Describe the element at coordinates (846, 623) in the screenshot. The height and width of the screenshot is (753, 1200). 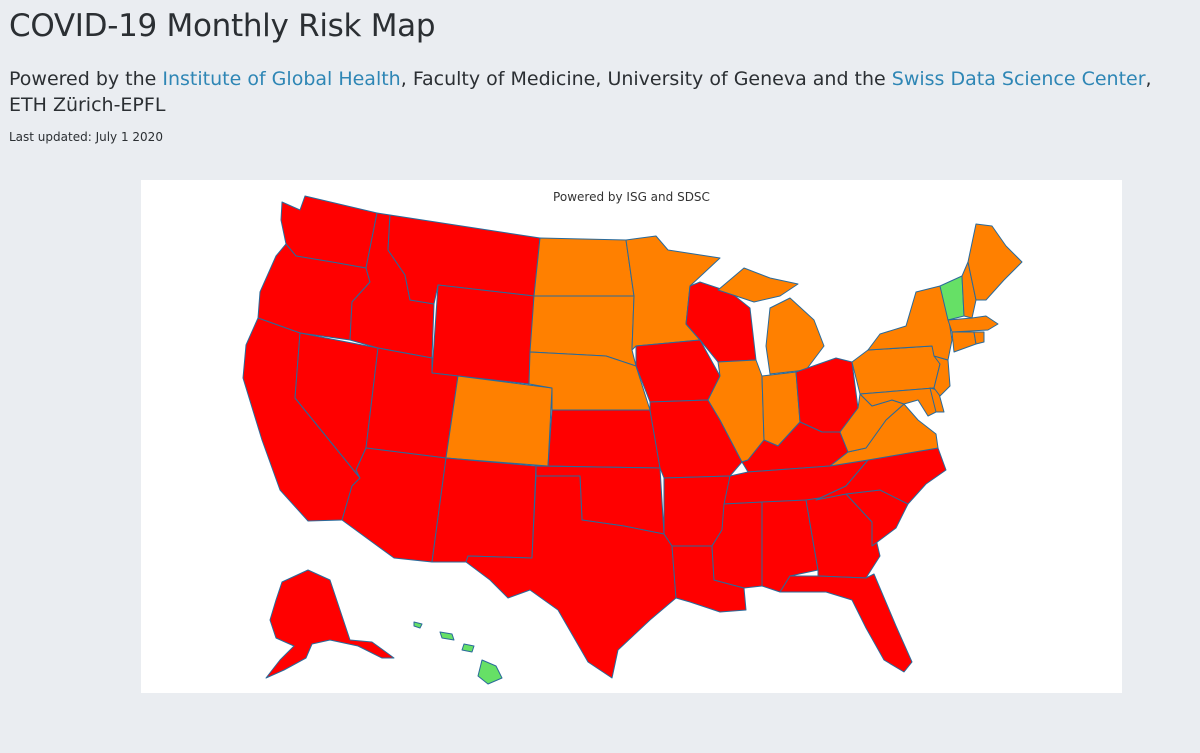
I see `state-fl` at that location.